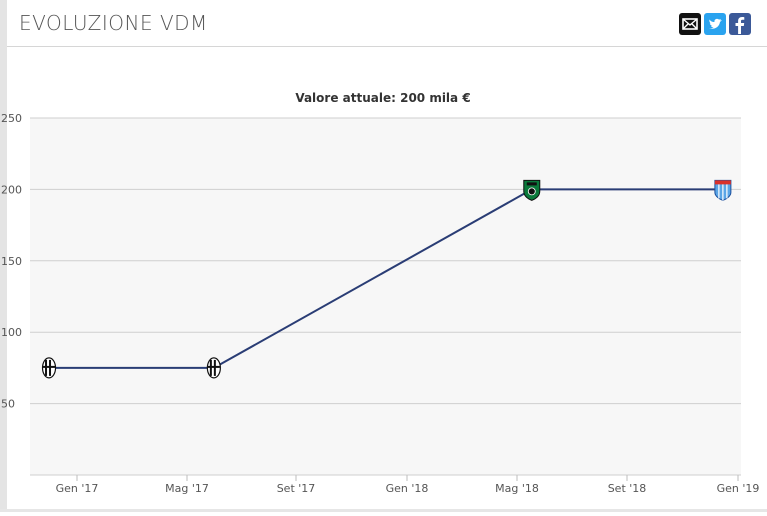 The height and width of the screenshot is (516, 767). I want to click on twitter-share-button, so click(715, 24).